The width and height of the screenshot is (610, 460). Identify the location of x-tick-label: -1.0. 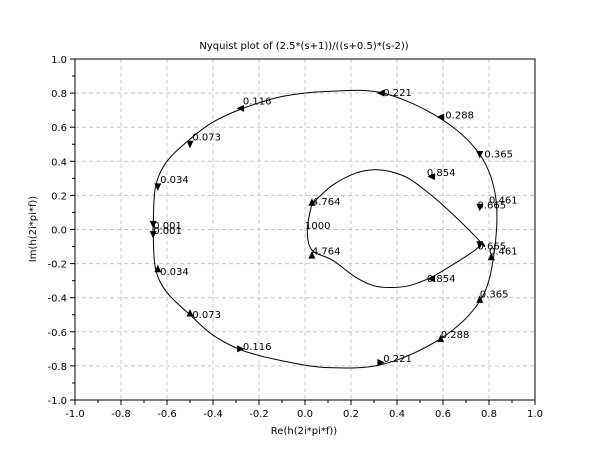
(75, 414).